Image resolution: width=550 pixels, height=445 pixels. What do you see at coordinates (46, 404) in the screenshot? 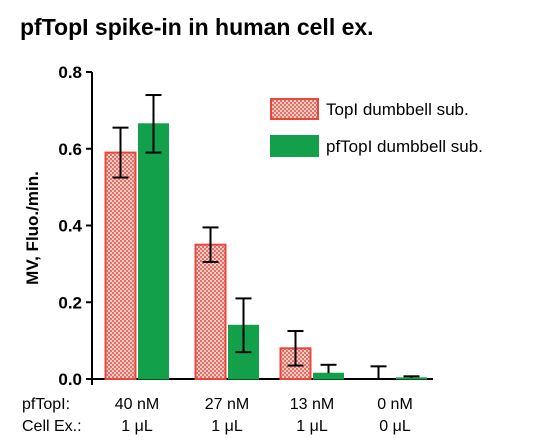
I see `condition-row-label: pfTopI:` at bounding box center [46, 404].